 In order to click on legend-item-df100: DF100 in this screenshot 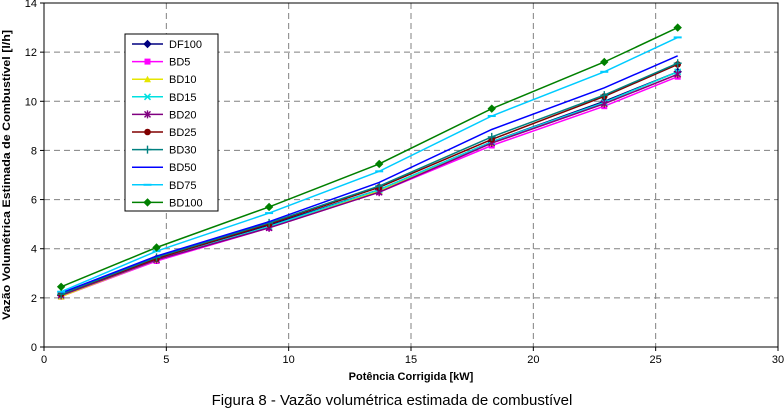, I will do `click(167, 45)`.